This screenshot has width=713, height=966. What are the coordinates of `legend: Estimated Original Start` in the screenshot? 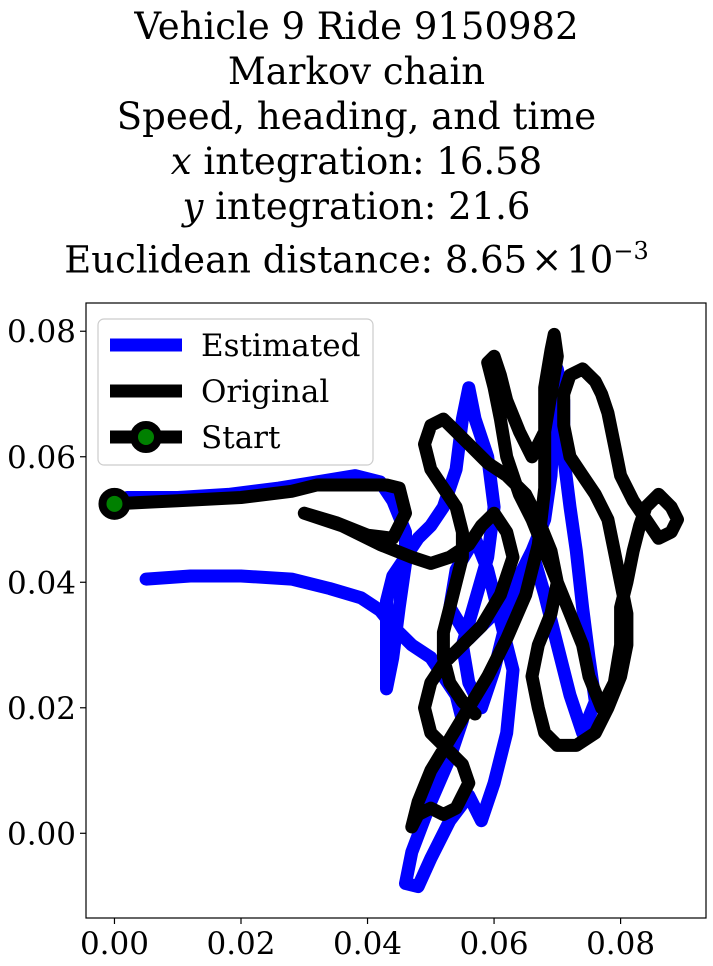 It's located at (235, 392).